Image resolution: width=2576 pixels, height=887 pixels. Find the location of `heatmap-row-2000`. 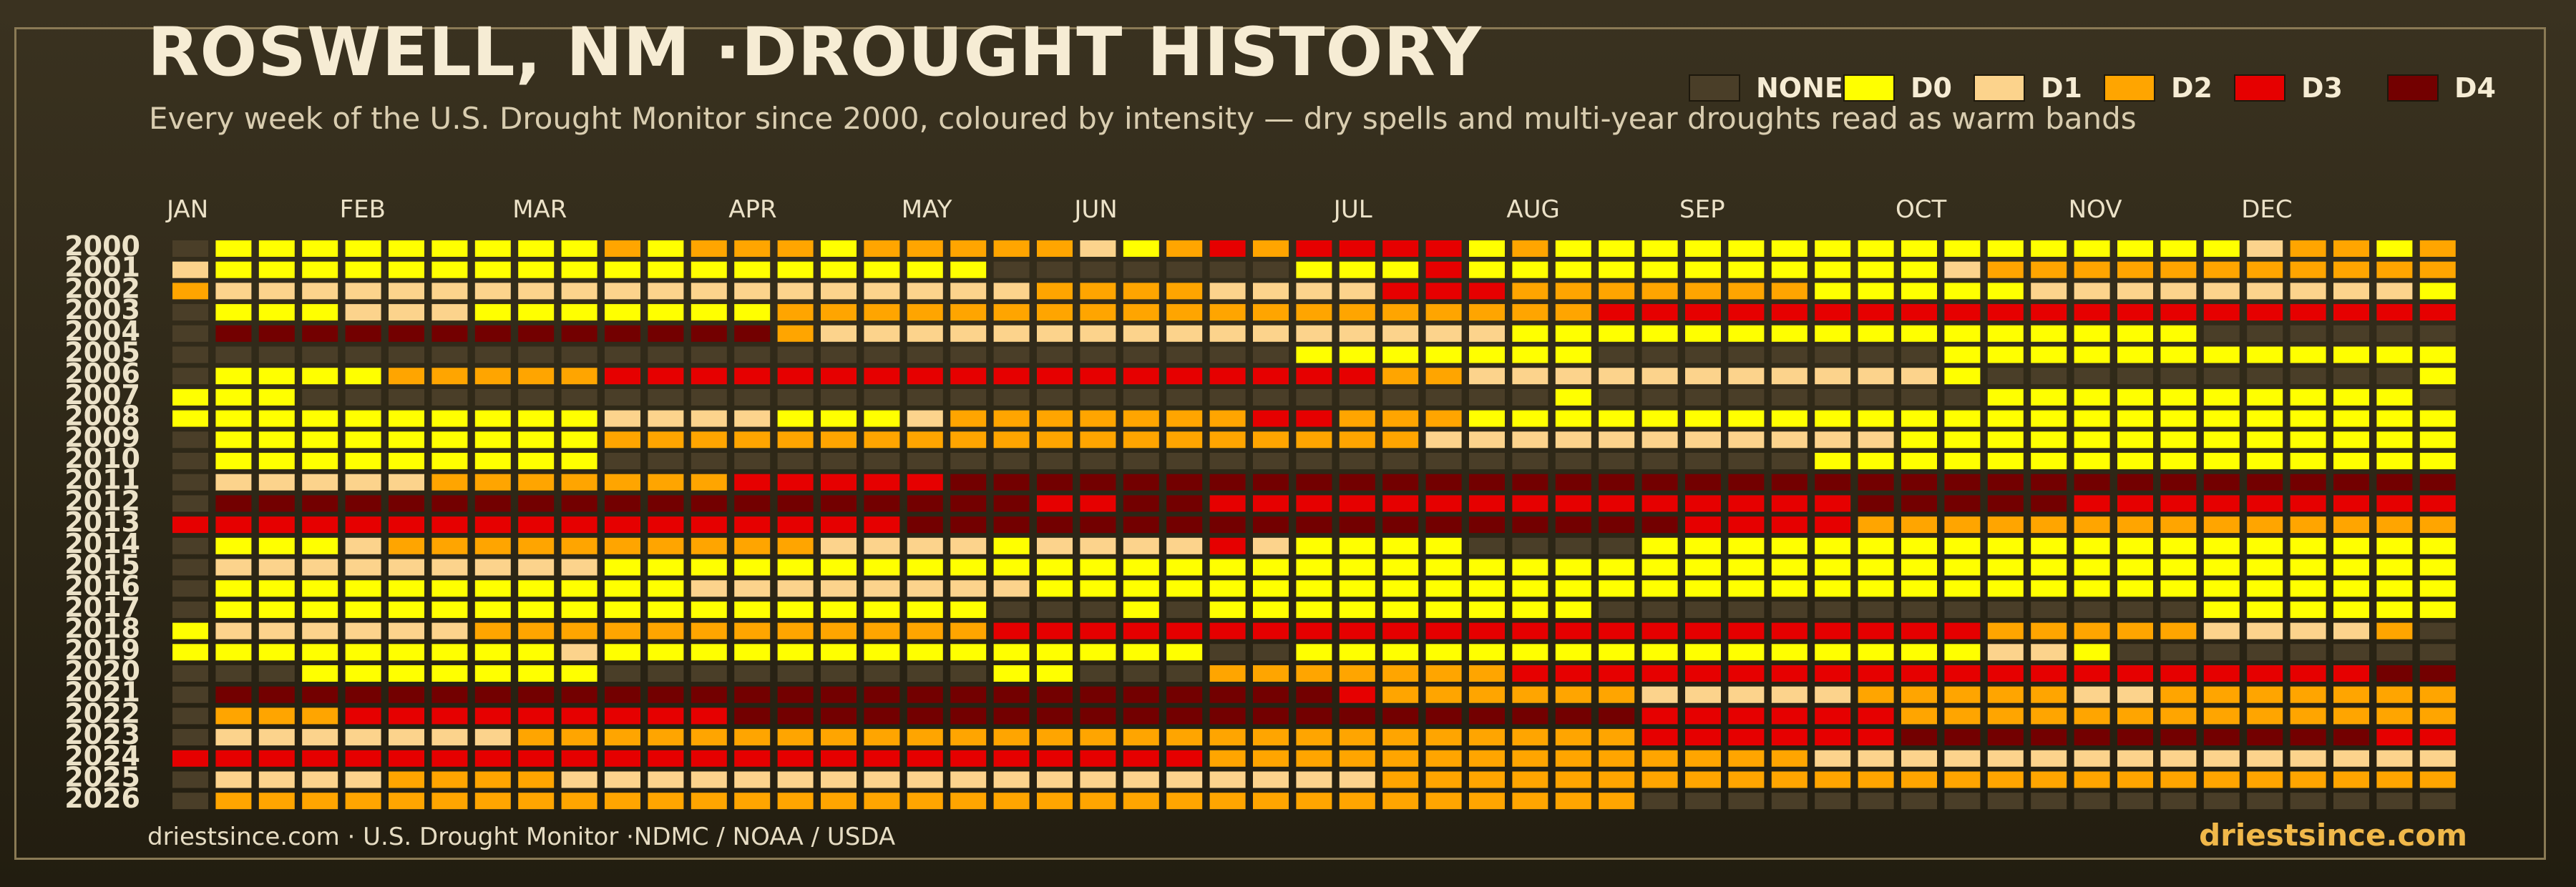

heatmap-row-2000 is located at coordinates (1314, 248).